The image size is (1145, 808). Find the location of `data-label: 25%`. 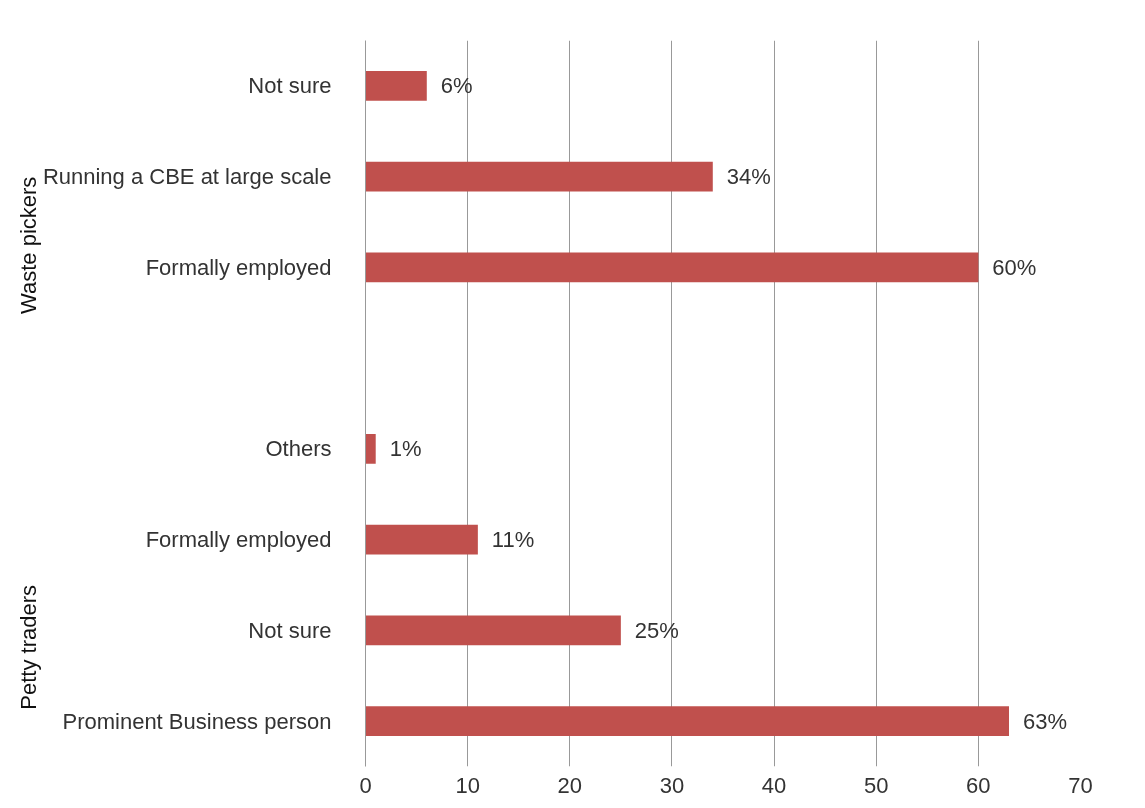

data-label: 25% is located at coordinates (656, 630).